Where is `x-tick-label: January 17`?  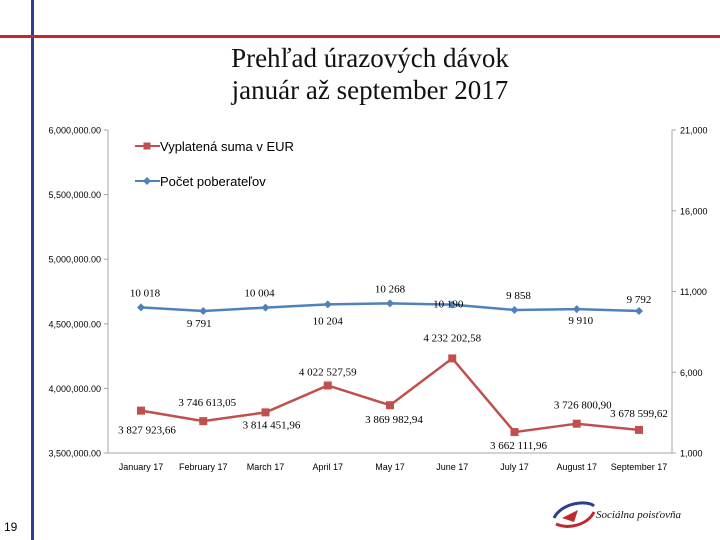
x-tick-label: January 17 is located at coordinates (141, 467).